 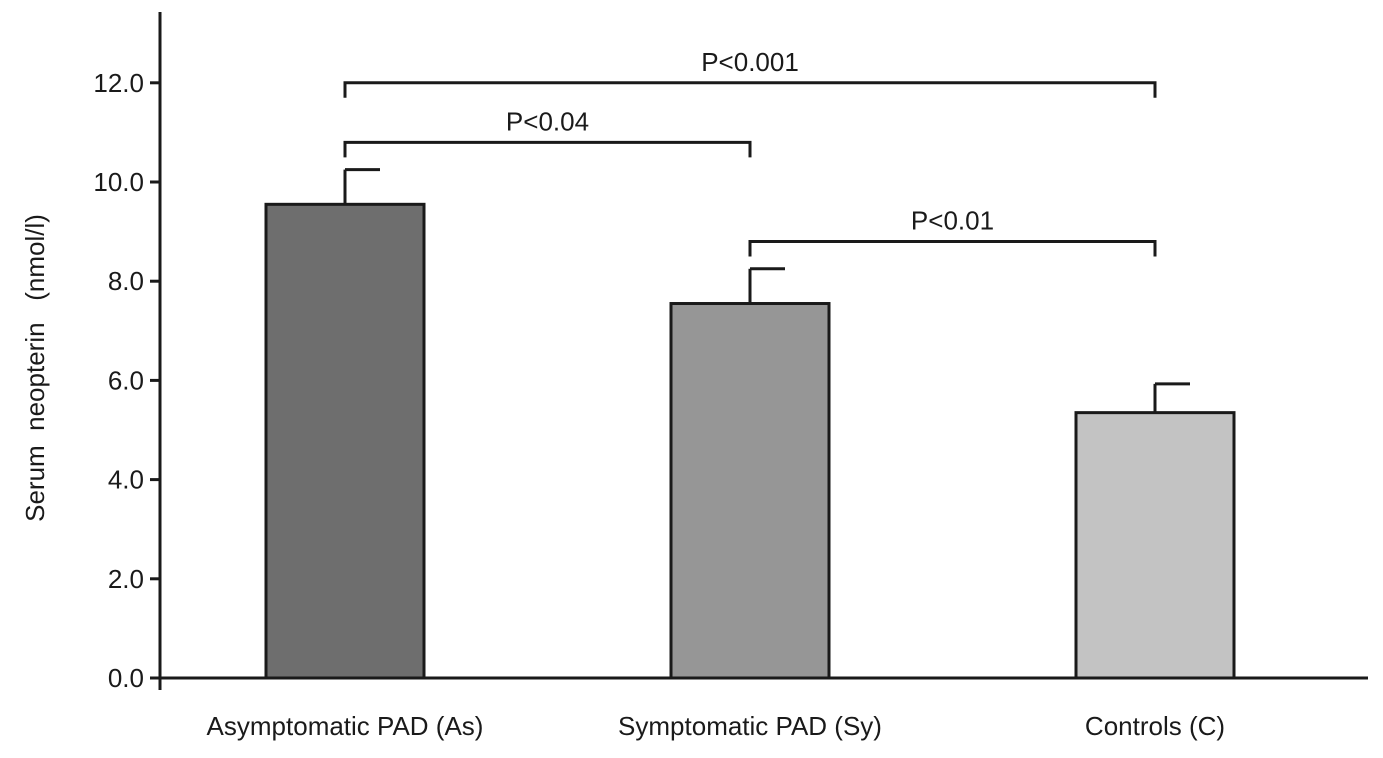 I want to click on x-tick-label: Symptomatic PAD (Sy), so click(x=750, y=726).